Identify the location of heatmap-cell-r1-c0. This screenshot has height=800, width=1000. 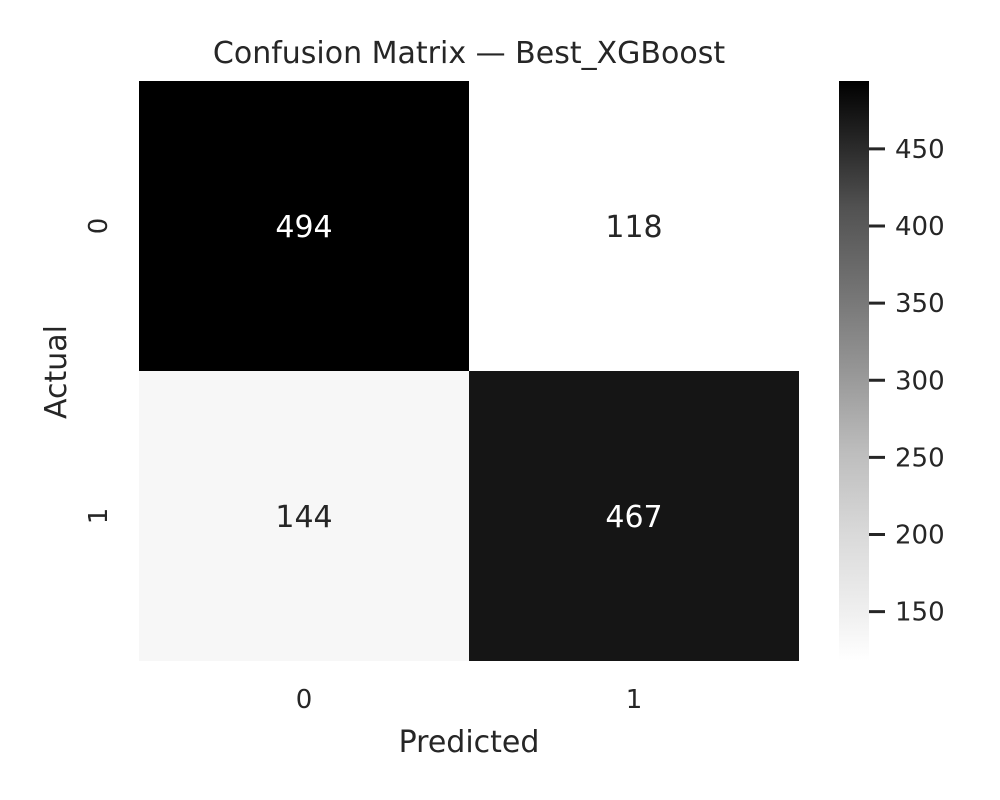
(304, 516).